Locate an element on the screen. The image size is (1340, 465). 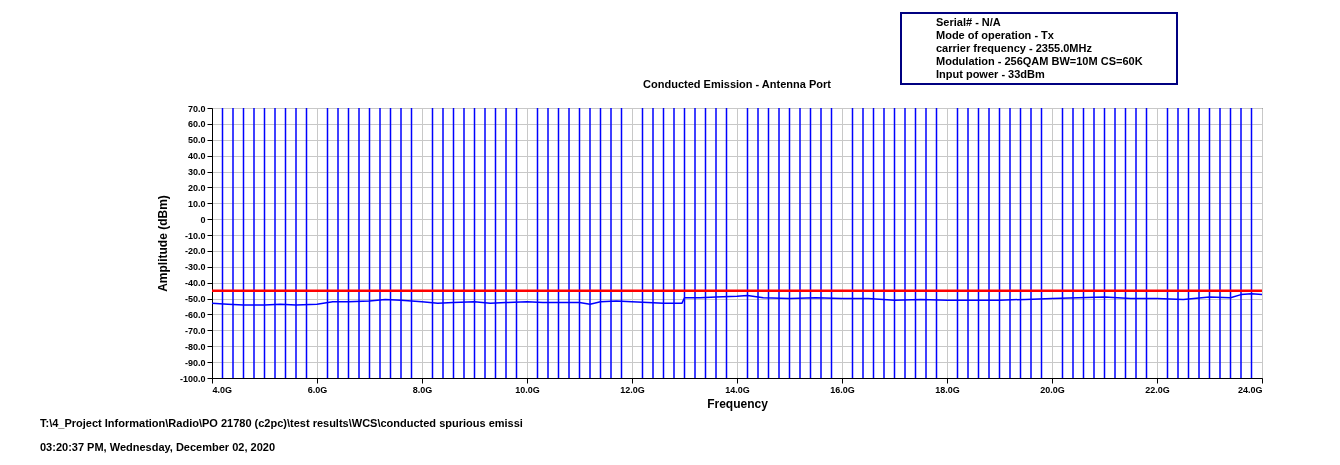
x-tick-label: 10.0G is located at coordinates (527, 389).